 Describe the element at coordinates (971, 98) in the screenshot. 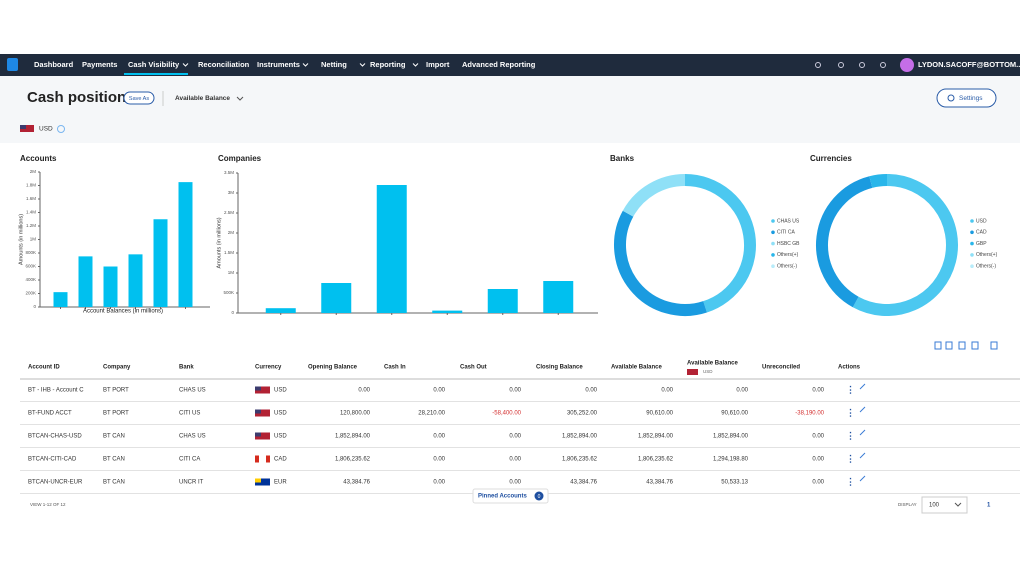

I see `settings-label: Settings` at that location.